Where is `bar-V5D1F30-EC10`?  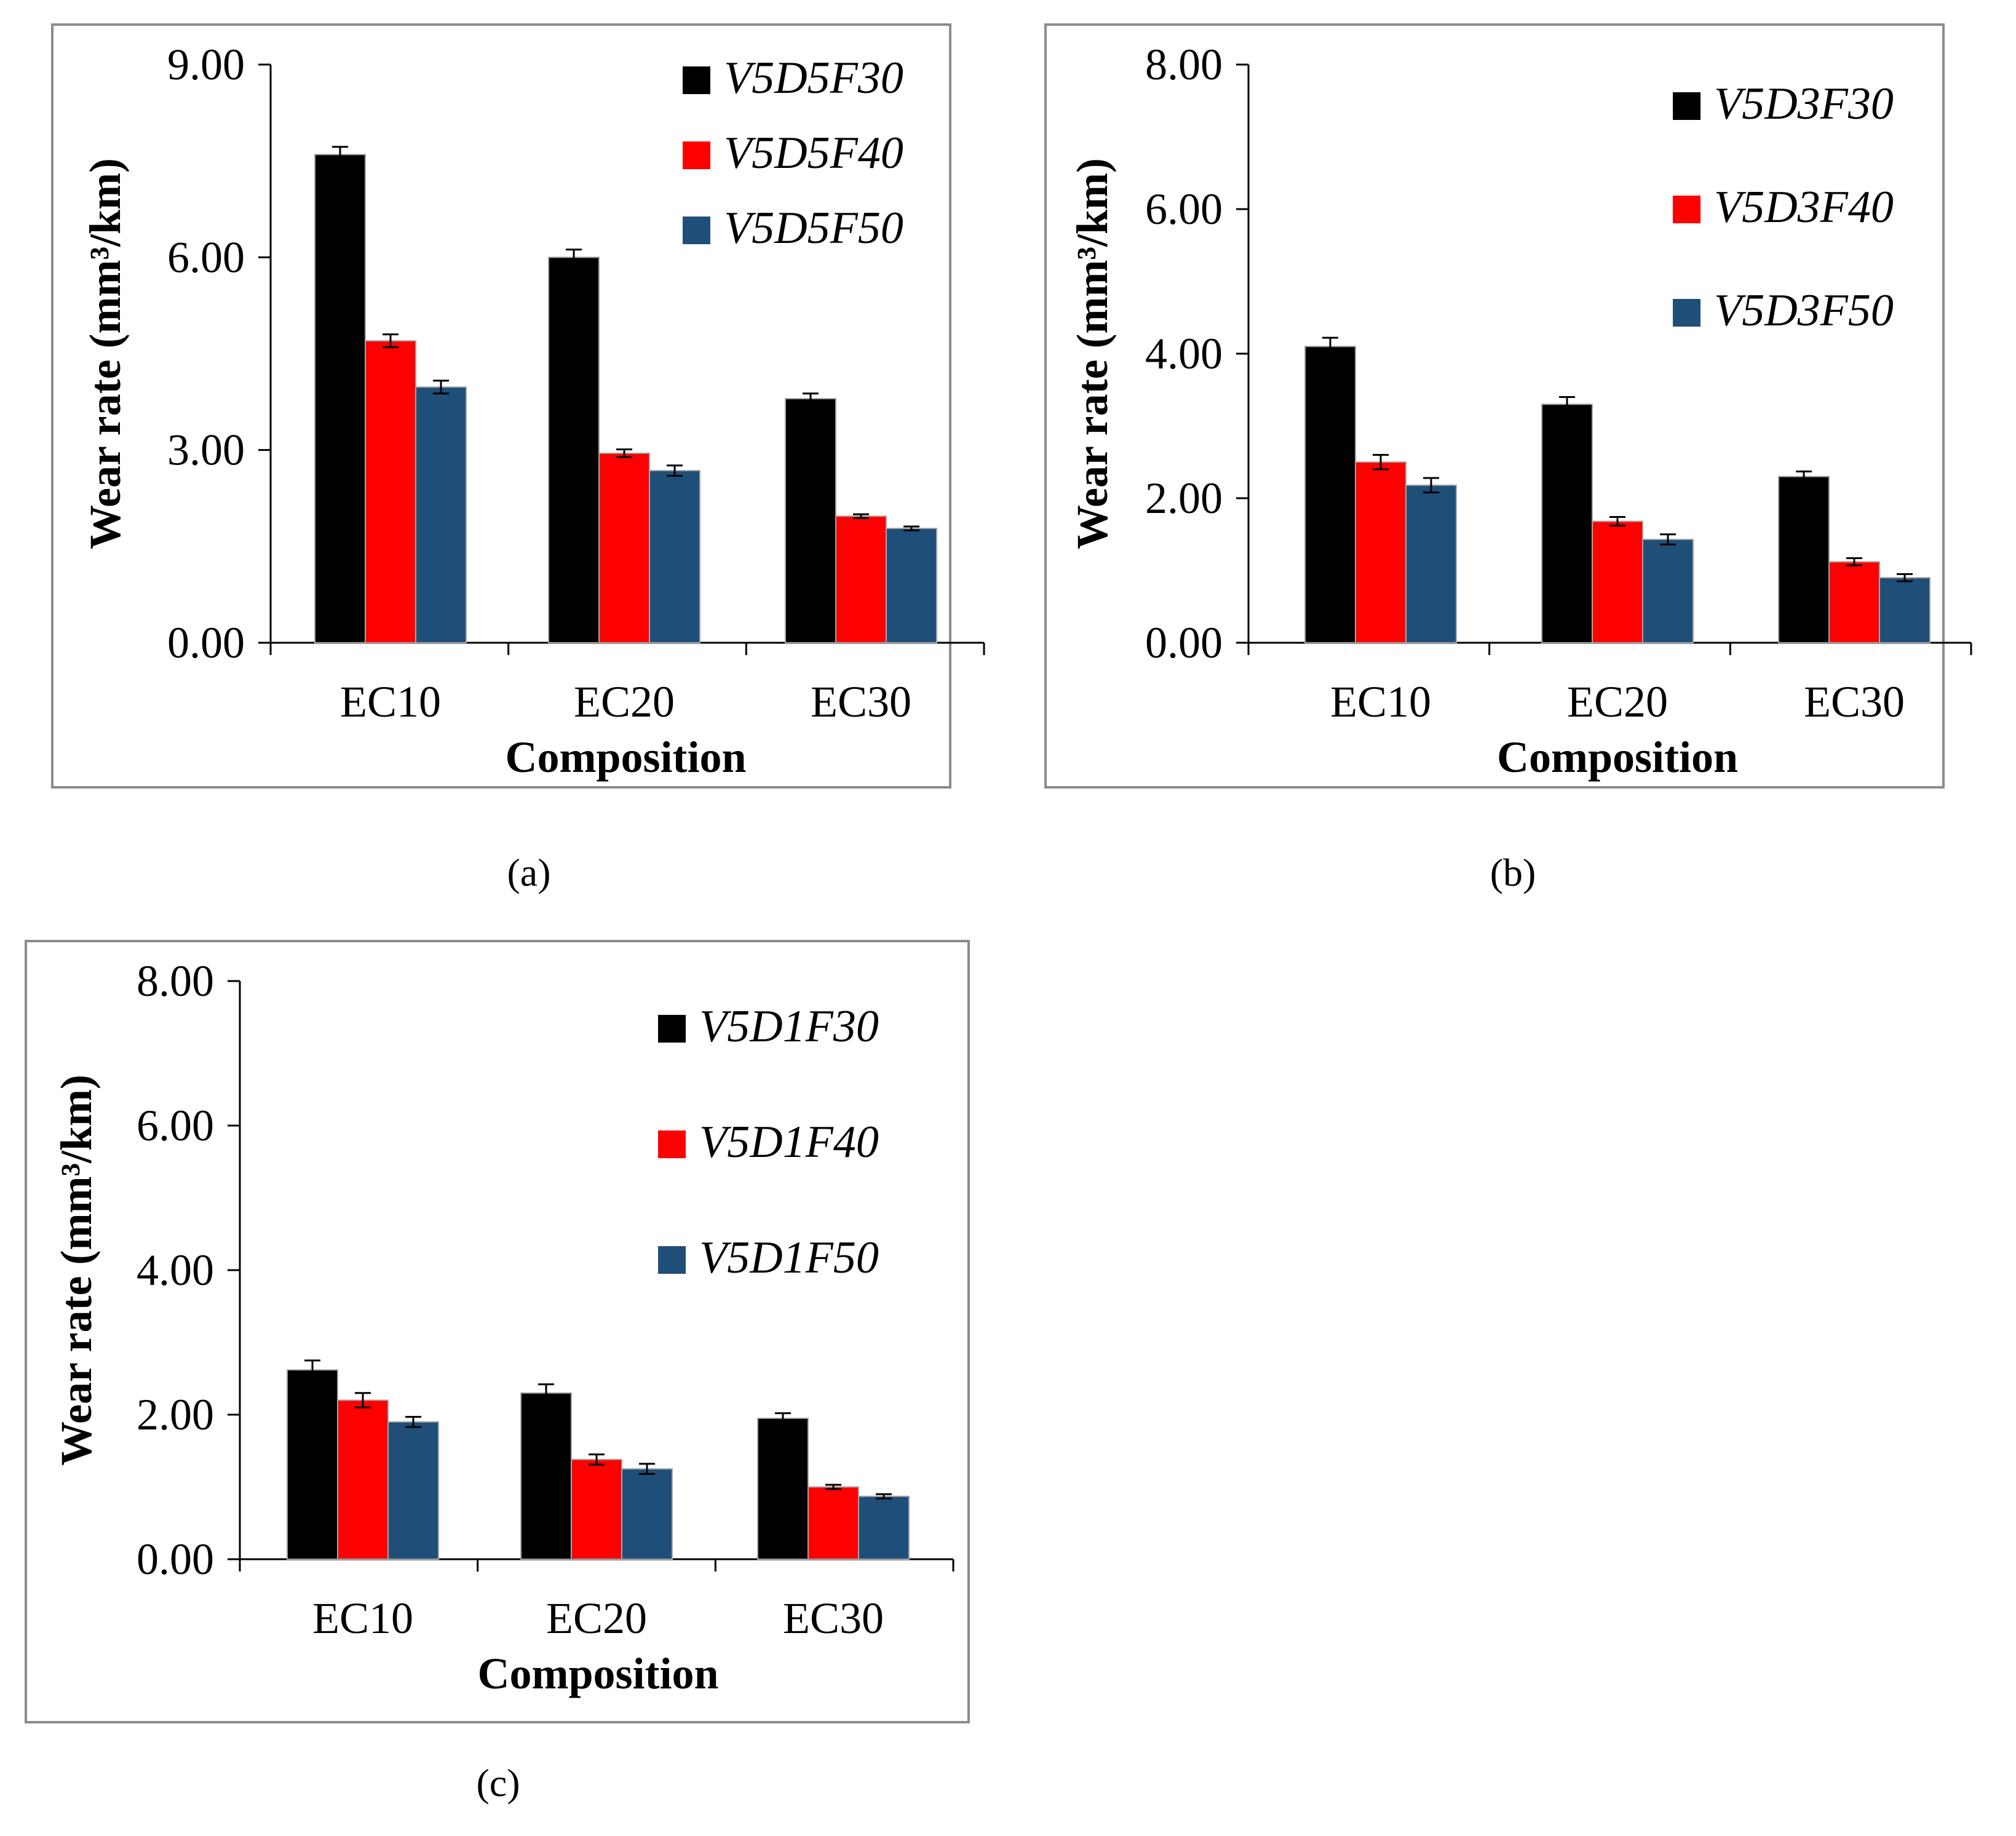
bar-V5D1F30-EC10 is located at coordinates (312, 1465).